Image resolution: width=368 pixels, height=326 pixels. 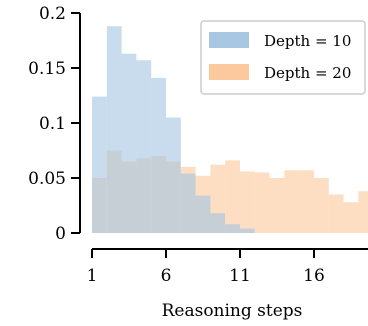 I want to click on legend-label-depth-20: Depth = 20, so click(x=307, y=73).